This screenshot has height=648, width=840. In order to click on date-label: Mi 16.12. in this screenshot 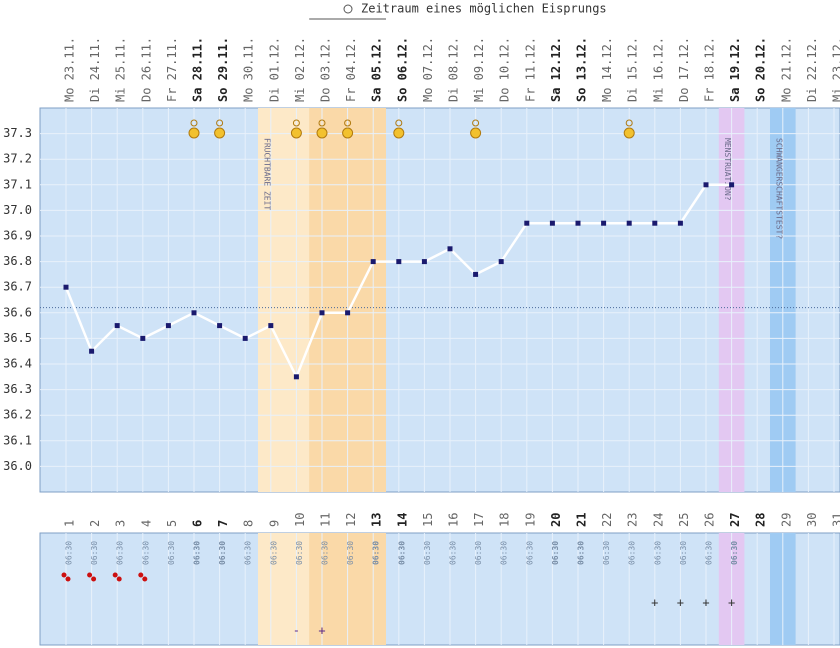, I will do `click(658, 69)`.